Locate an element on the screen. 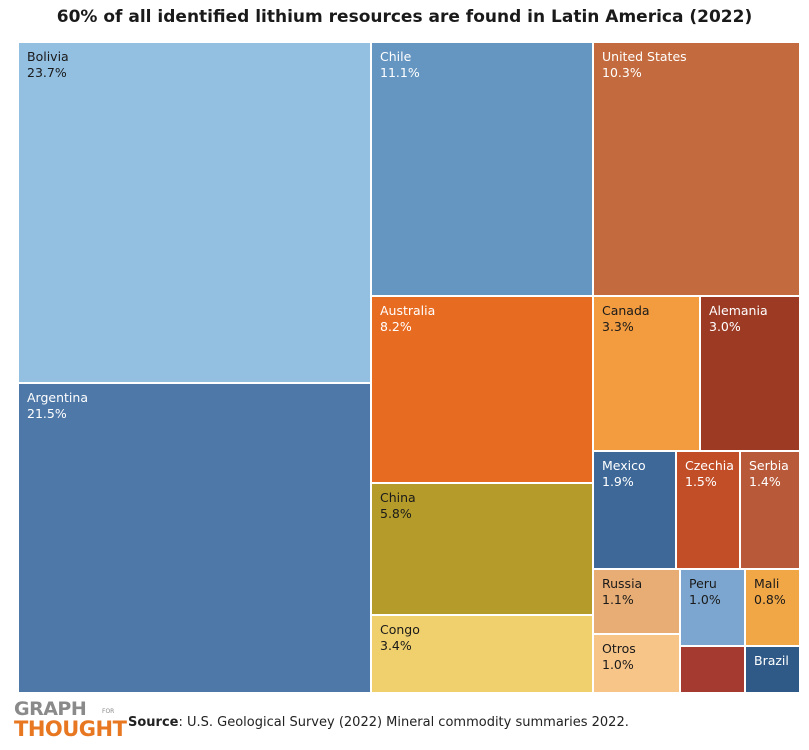  graph-for-thought-logo: GRAPH FOR THOUGHT is located at coordinates (70, 720).